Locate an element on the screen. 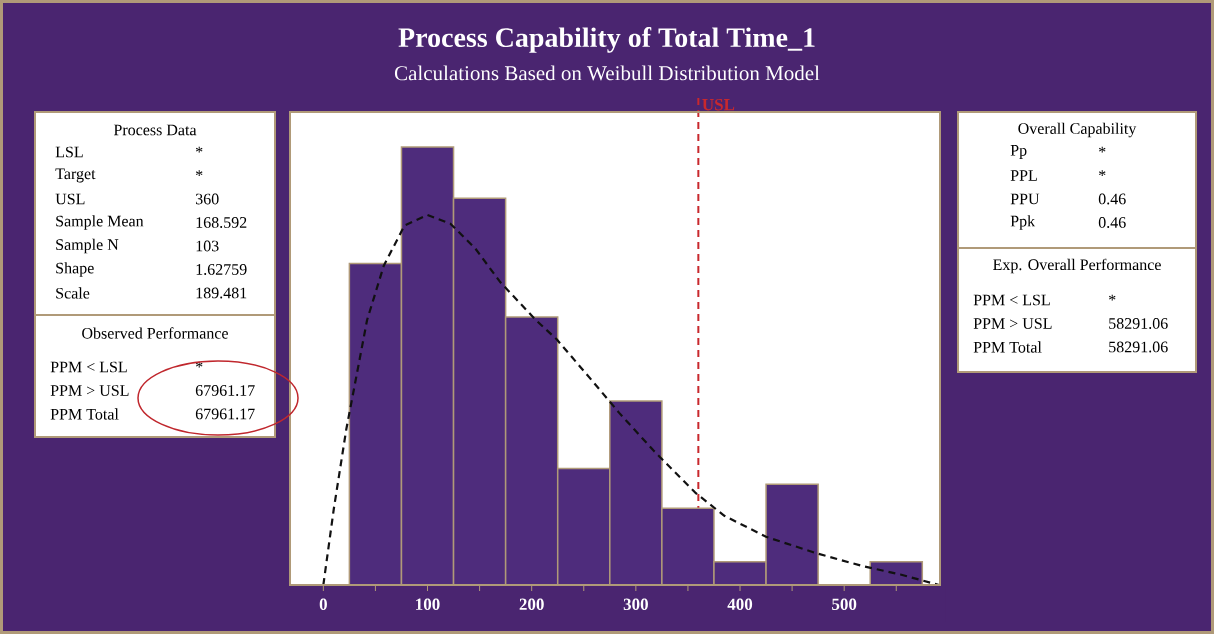 The width and height of the screenshot is (1214, 634). text: Sample Mean is located at coordinates (100, 222).